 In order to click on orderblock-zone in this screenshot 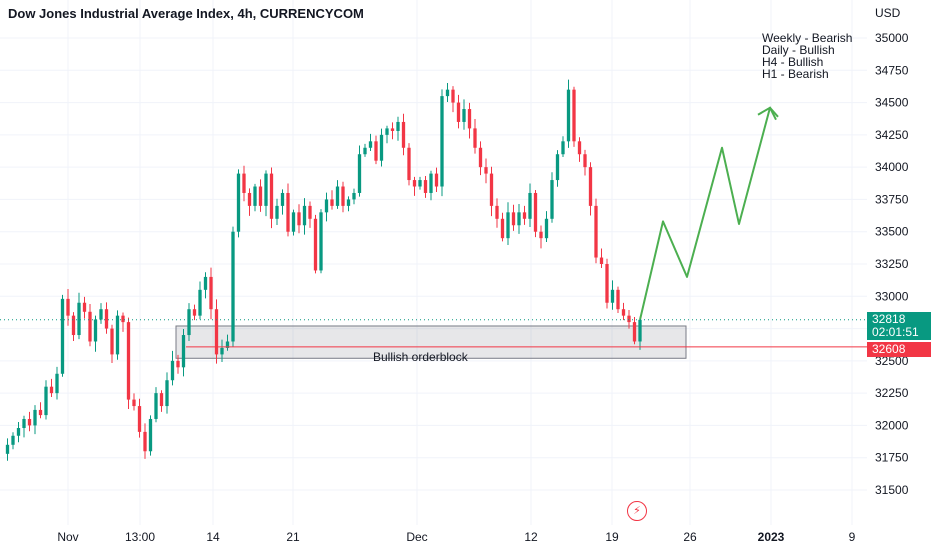, I will do `click(431, 342)`.